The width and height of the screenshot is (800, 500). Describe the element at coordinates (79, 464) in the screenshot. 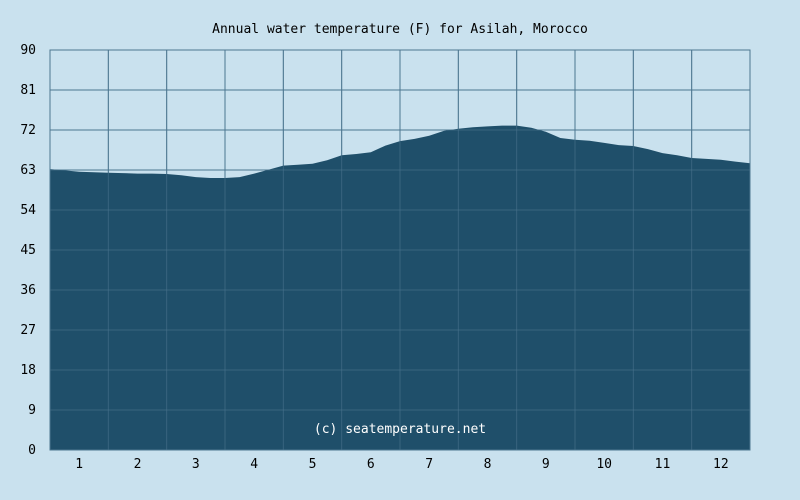

I see `x-tick-label: 1` at that location.